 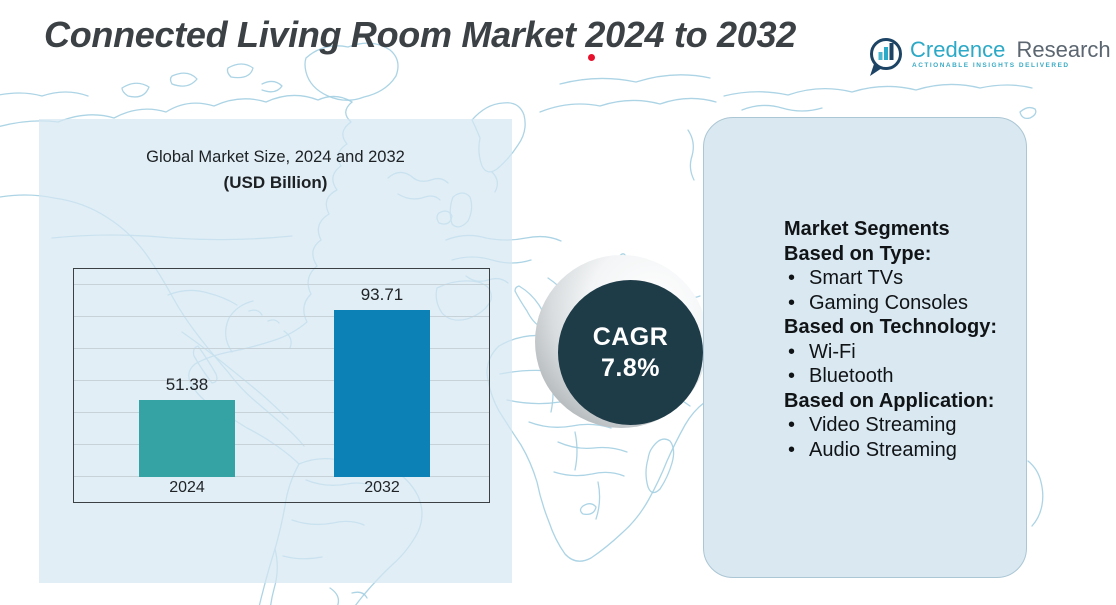 I want to click on brand-tagline: Actionable Insights Delivered, so click(x=991, y=65).